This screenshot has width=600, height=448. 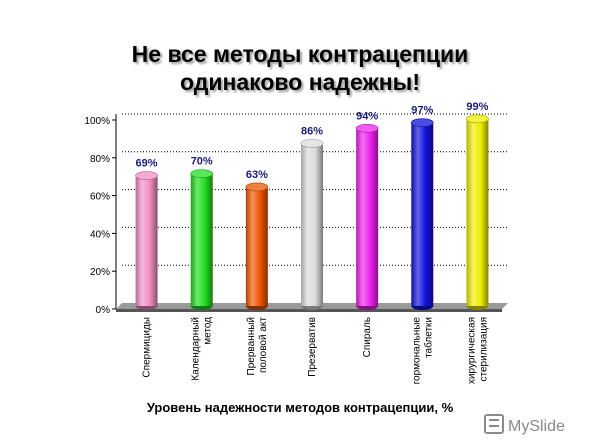 I want to click on category-label: Календарный метод, so click(x=202, y=349).